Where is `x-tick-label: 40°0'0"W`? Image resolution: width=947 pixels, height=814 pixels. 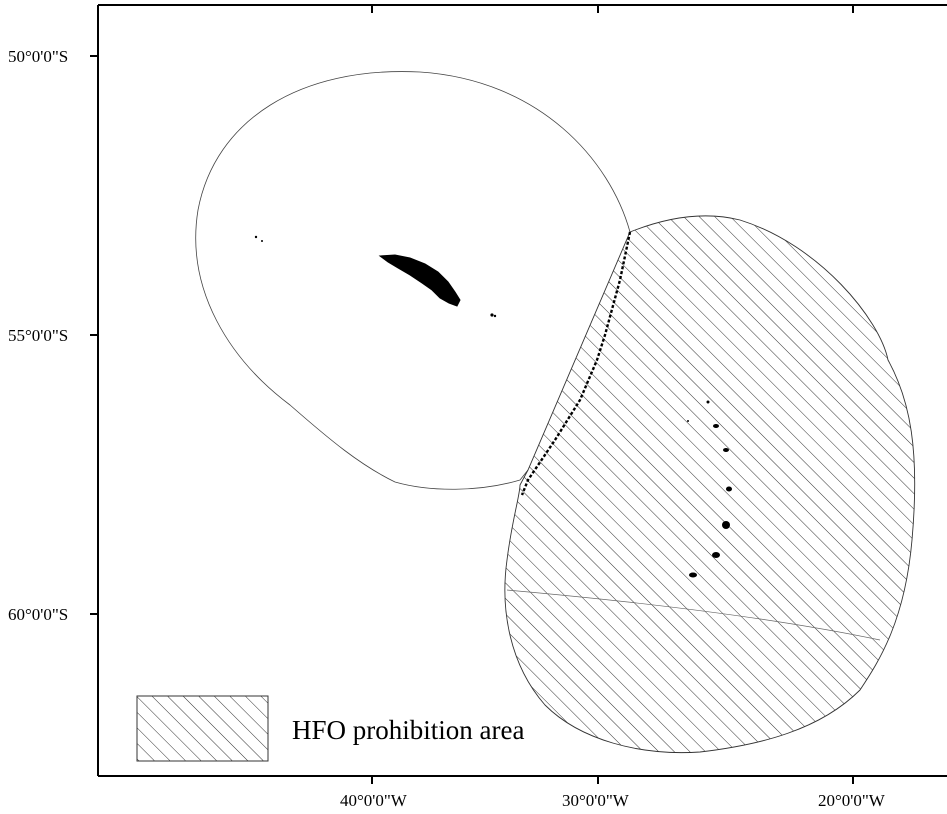 x-tick-label: 40°0'0"W is located at coordinates (374, 800).